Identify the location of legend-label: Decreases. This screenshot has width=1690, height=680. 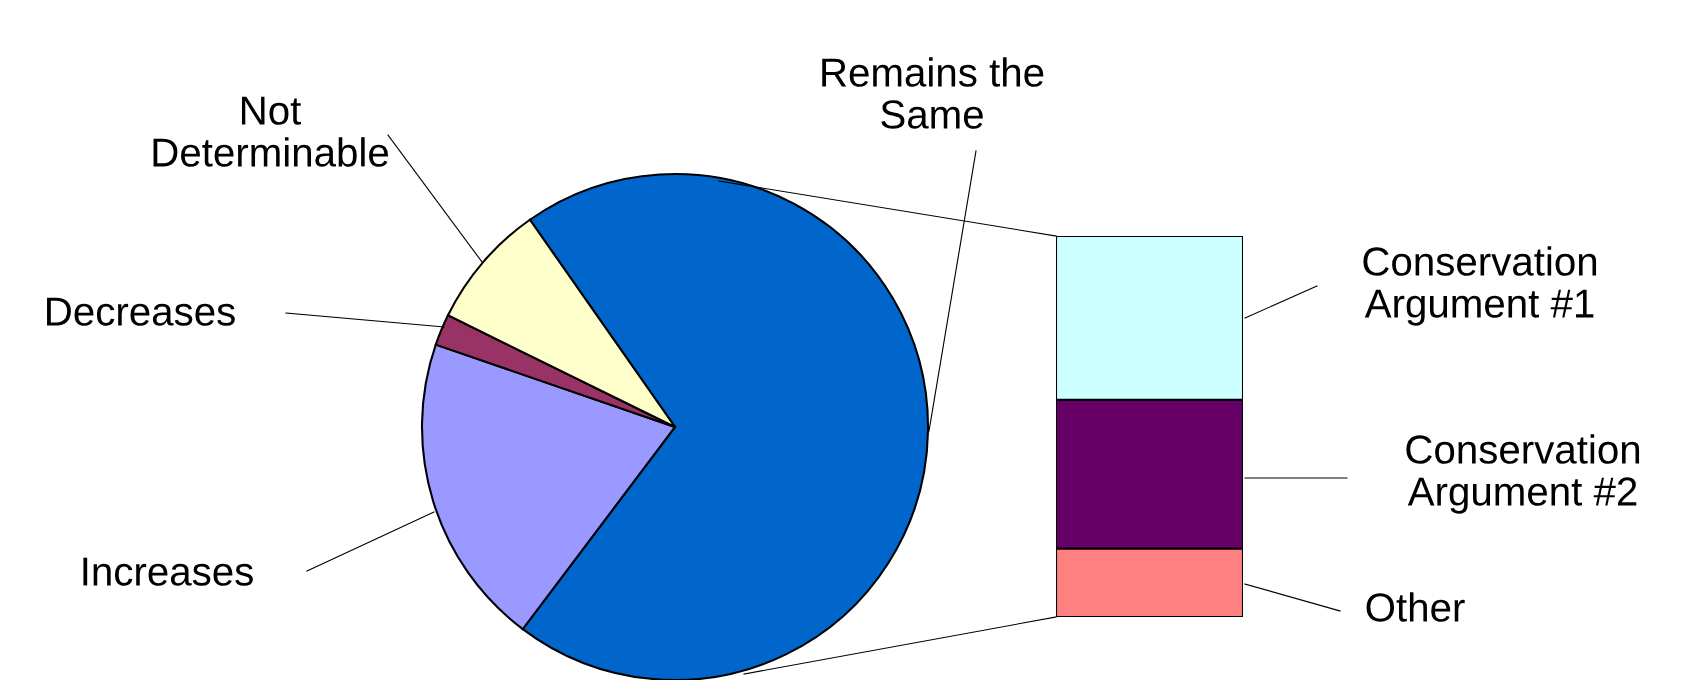
(141, 311).